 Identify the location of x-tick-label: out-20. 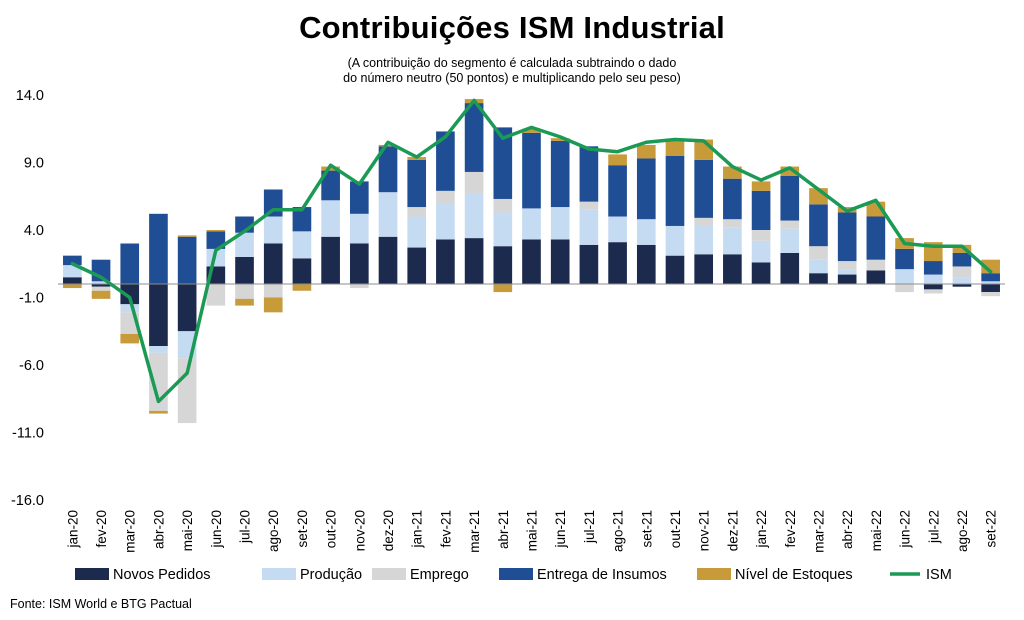
(331, 529).